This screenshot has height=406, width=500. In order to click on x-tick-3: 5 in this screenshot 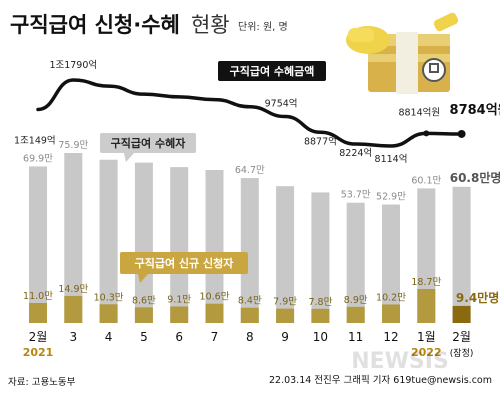, I will do `click(144, 337)`.